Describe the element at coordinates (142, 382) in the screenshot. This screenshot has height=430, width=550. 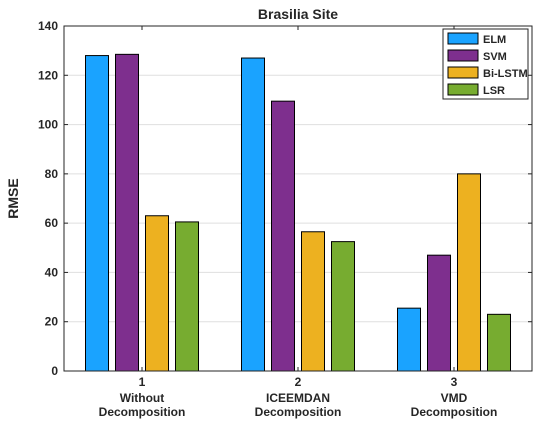
I see `x-tick-label: 1` at that location.